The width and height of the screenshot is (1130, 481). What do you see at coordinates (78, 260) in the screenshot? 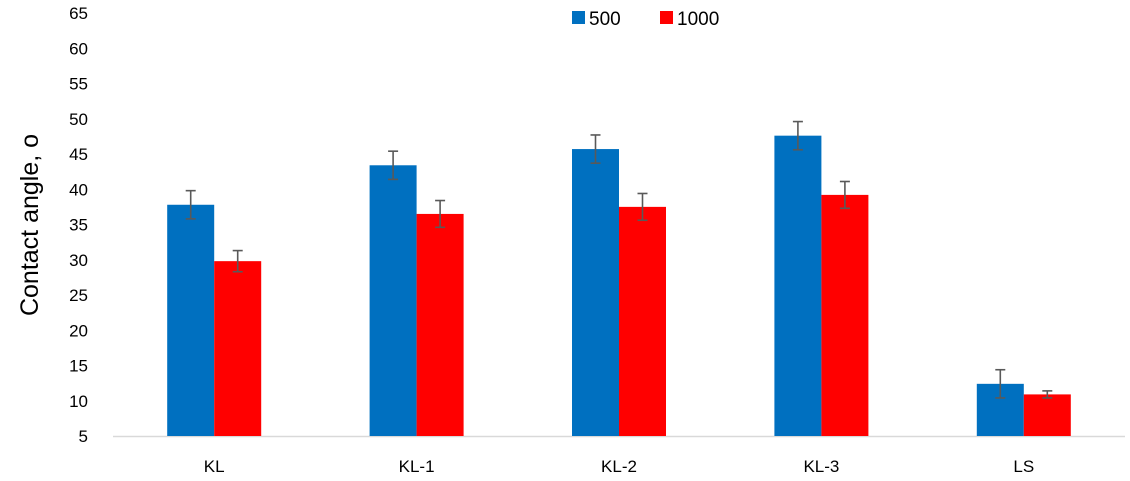
I see `y-tick-label: 30` at bounding box center [78, 260].